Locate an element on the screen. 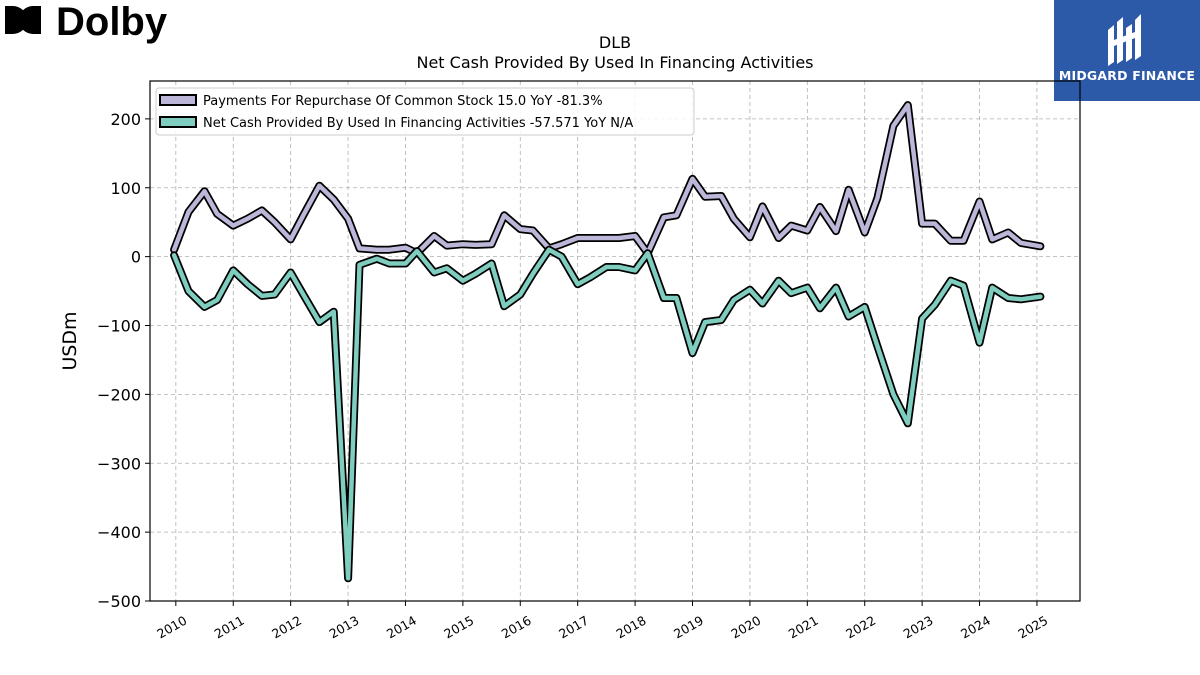 The image size is (1200, 675). x-tick-label: 2017 is located at coordinates (573, 627).